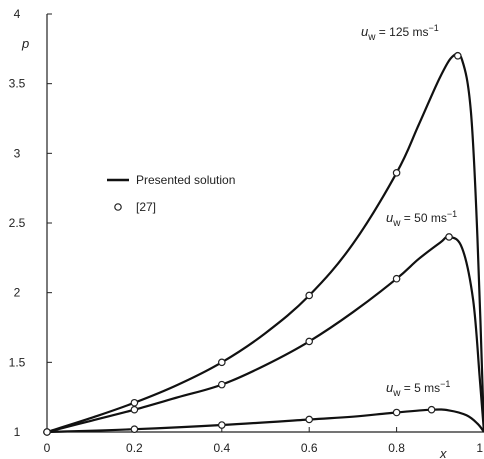 This screenshot has height=459, width=484. I want to click on x-tick-label: 0.6, so click(309, 448).